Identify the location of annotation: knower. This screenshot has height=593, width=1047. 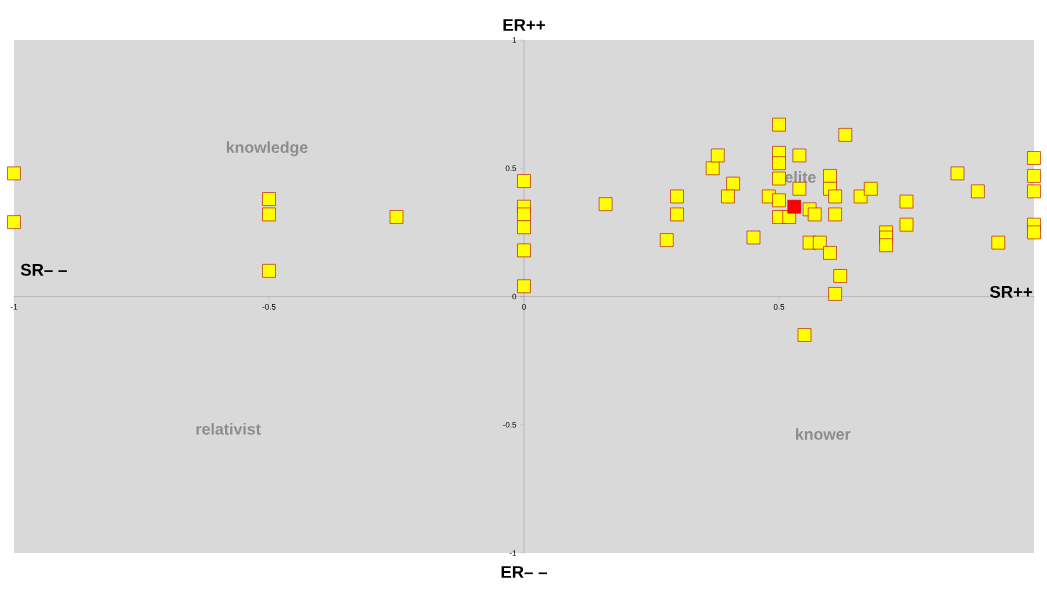
(823, 434).